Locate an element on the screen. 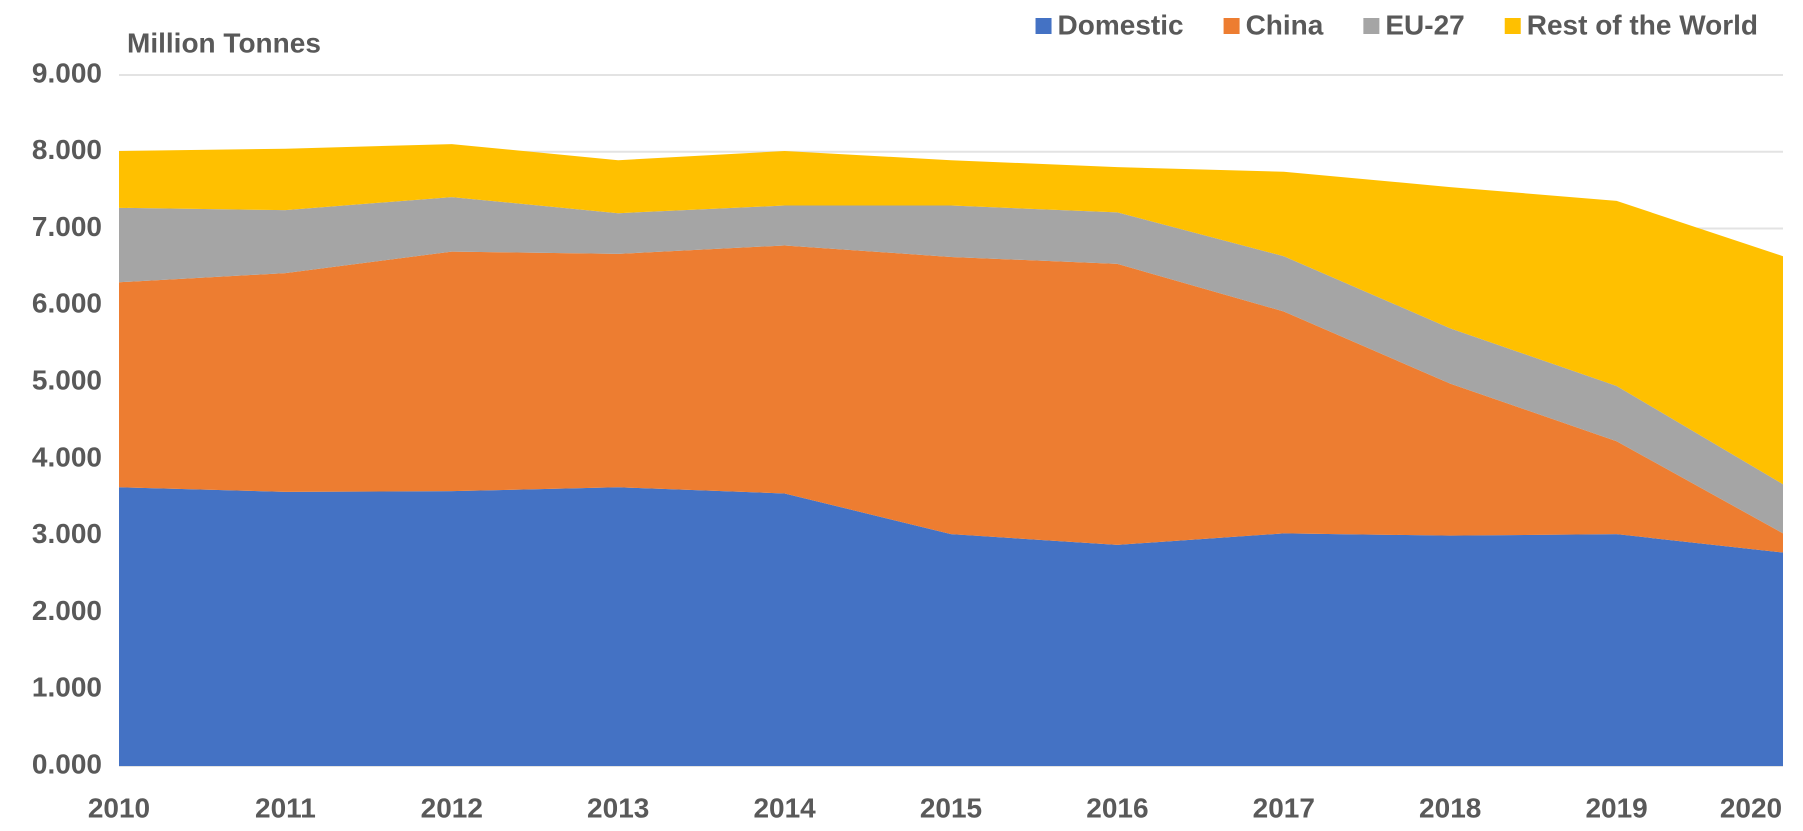 This screenshot has width=1803, height=831. y-tick-label: 9.000 is located at coordinates (67, 72).